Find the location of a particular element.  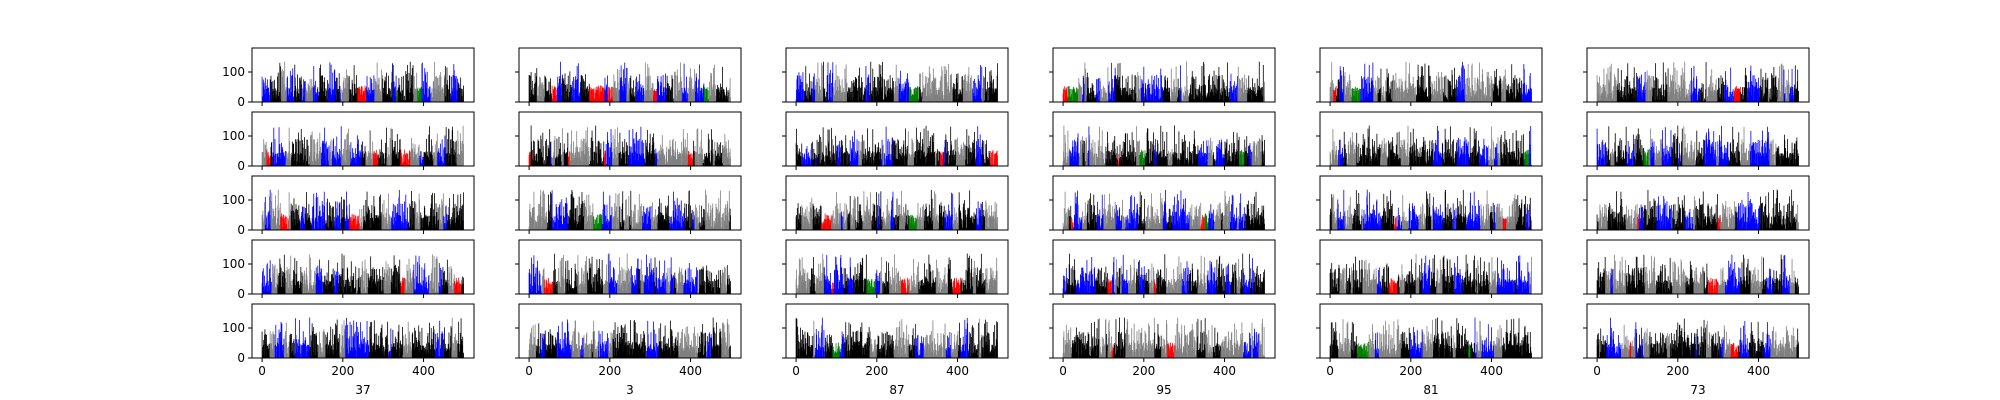

panel-r1-c3 is located at coordinates (895, 76).